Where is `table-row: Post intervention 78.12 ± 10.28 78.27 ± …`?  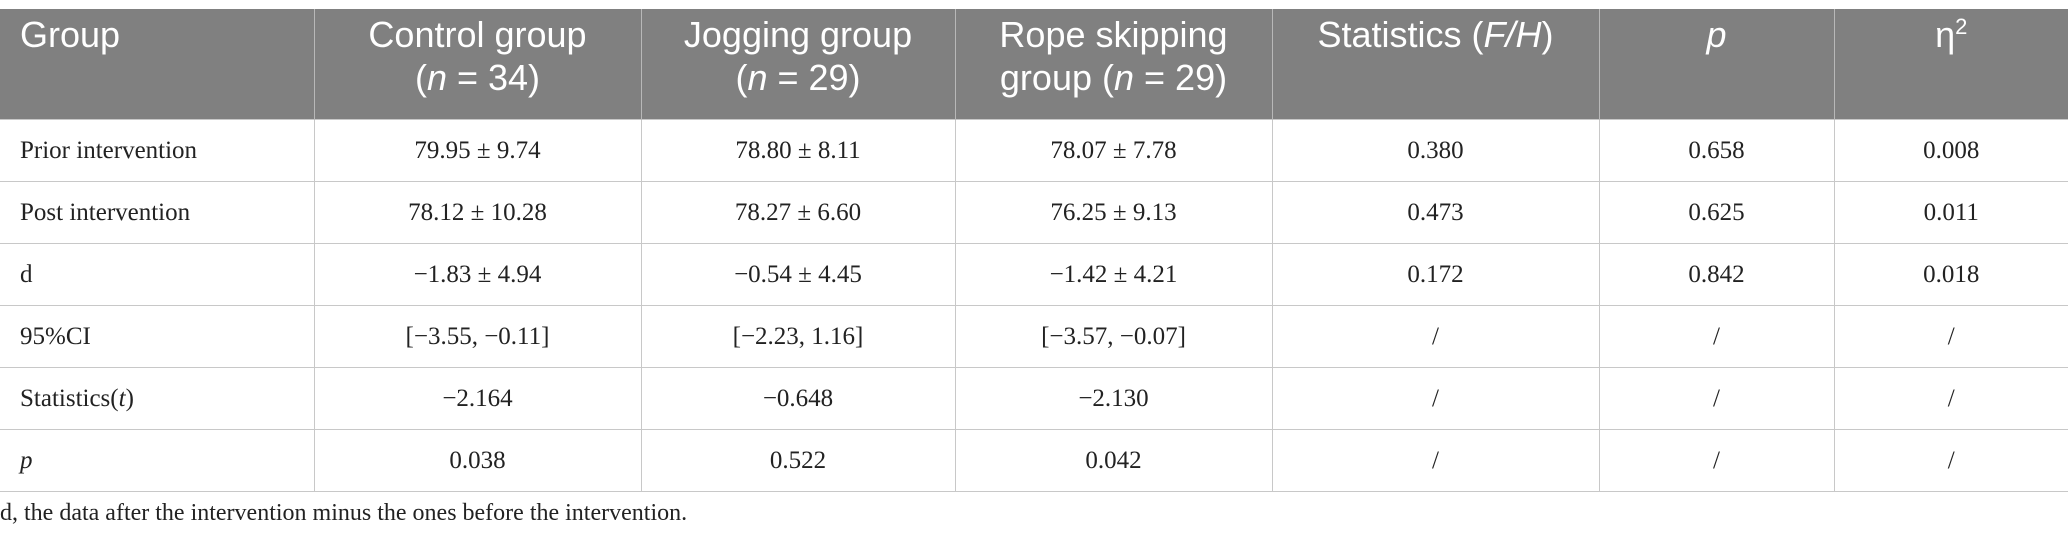 table-row: Post intervention 78.12 ± 10.28 78.27 ± … is located at coordinates (1034, 212).